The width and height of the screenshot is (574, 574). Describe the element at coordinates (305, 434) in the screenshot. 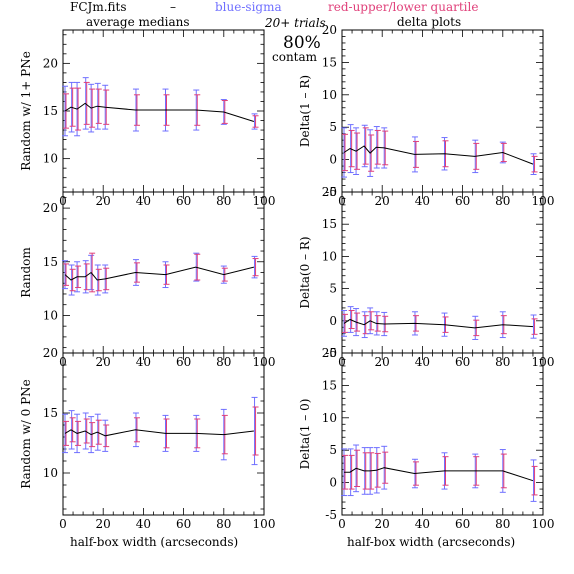

I see `y-axis-label: Delta(1 – 0)` at that location.